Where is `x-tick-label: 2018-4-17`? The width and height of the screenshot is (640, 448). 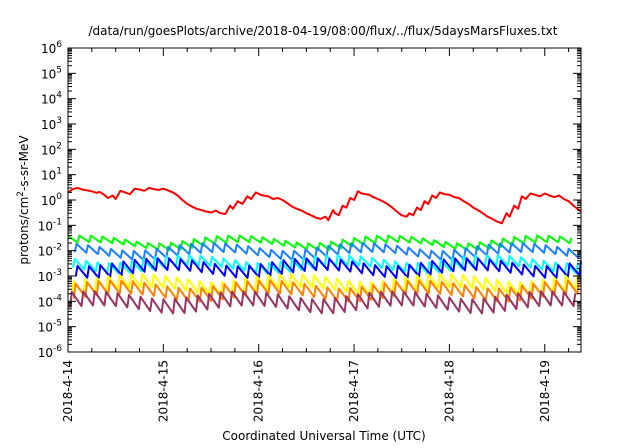 x-tick-label: 2018-4-17 is located at coordinates (354, 391).